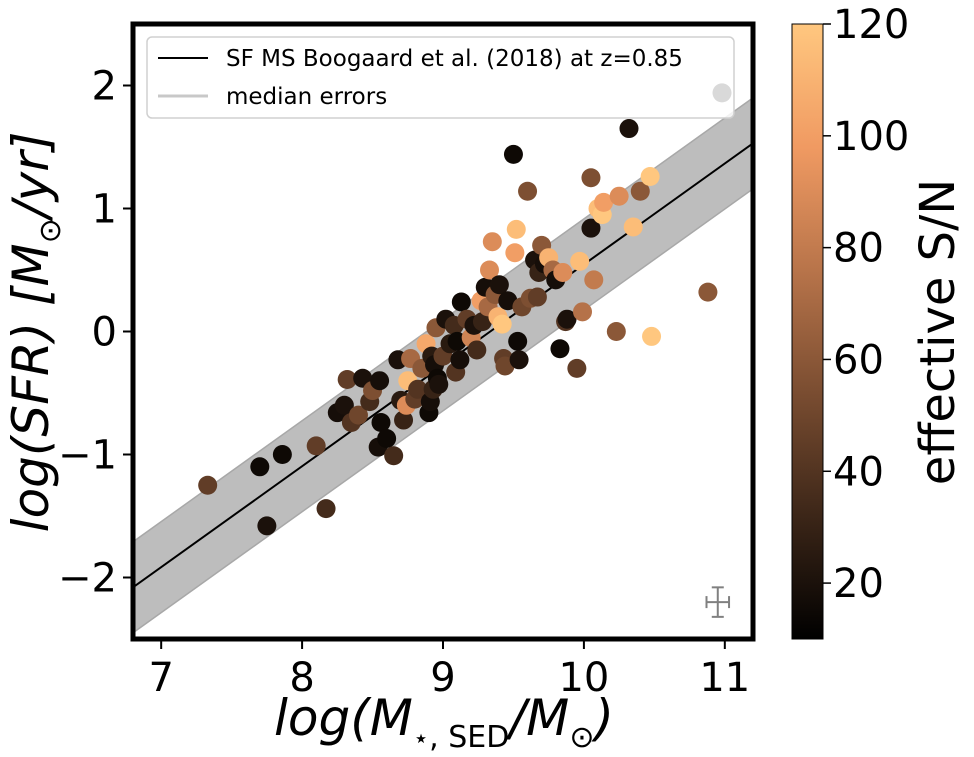  Describe the element at coordinates (104, 87) in the screenshot. I see `y-tick-label-2: 2` at that location.